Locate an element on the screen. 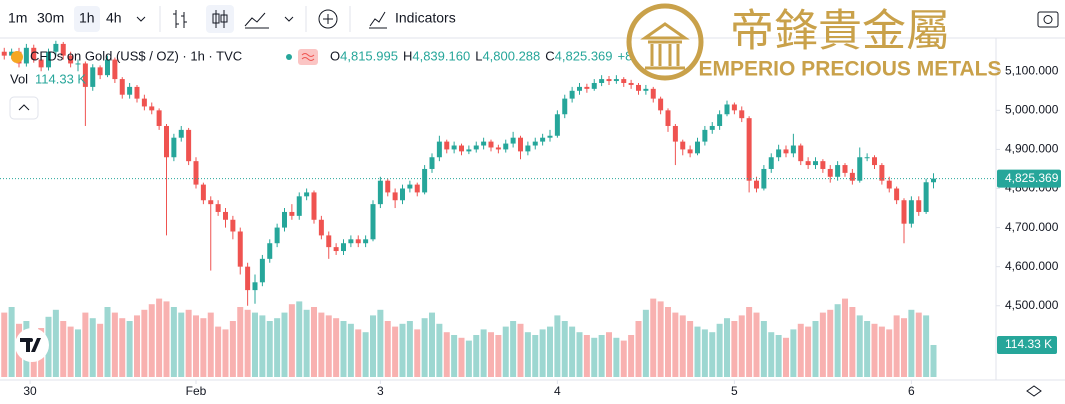  ohlc-value: 4,839.160 is located at coordinates (441, 55).